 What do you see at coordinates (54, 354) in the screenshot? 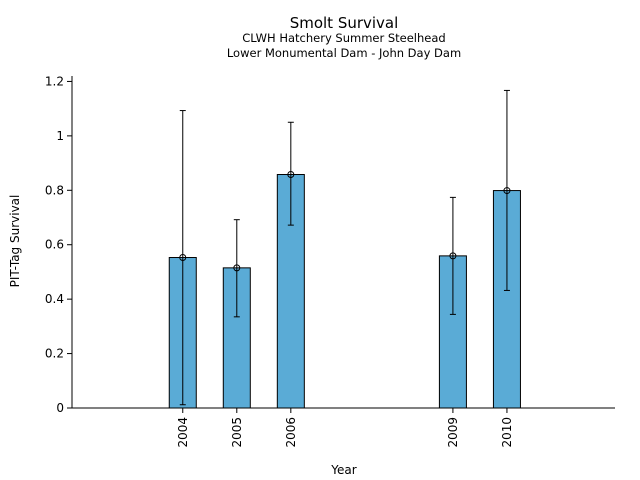
I see `y-tick-label: 0.2` at bounding box center [54, 354].